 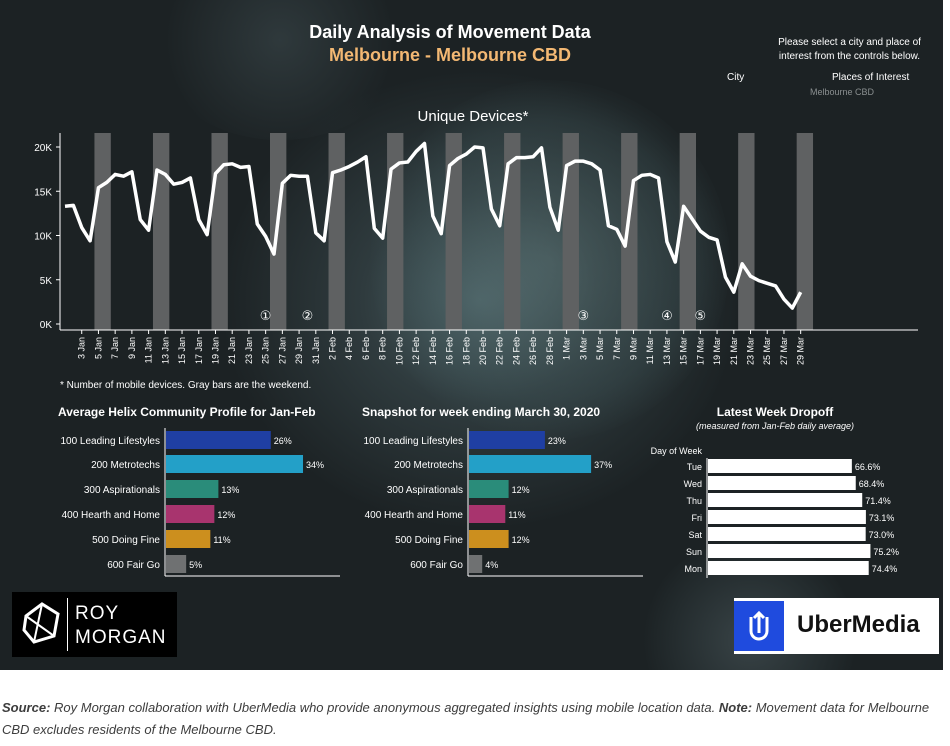 I want to click on x-tick-label: 1 Mar, so click(x=567, y=348).